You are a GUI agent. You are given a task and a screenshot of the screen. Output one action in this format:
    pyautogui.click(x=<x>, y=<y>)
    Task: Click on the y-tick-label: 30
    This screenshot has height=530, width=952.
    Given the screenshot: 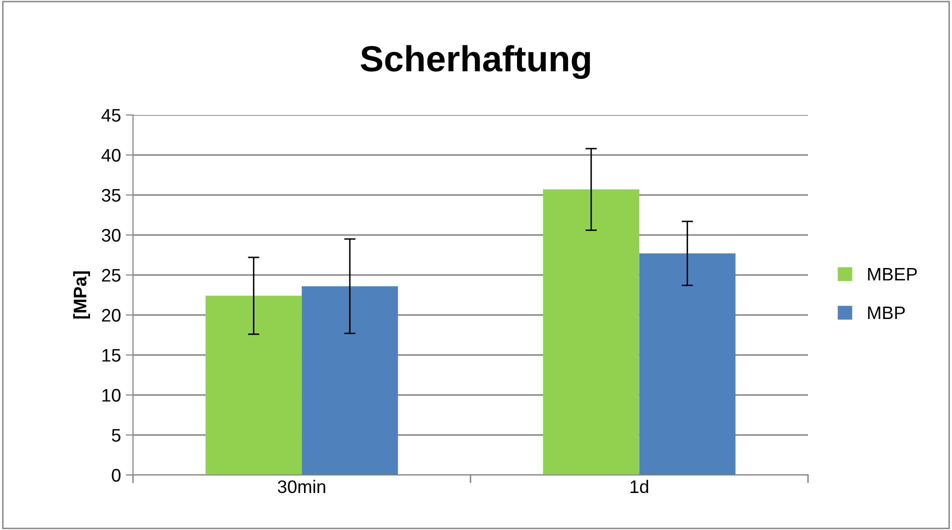 What is the action you would take?
    pyautogui.click(x=111, y=235)
    